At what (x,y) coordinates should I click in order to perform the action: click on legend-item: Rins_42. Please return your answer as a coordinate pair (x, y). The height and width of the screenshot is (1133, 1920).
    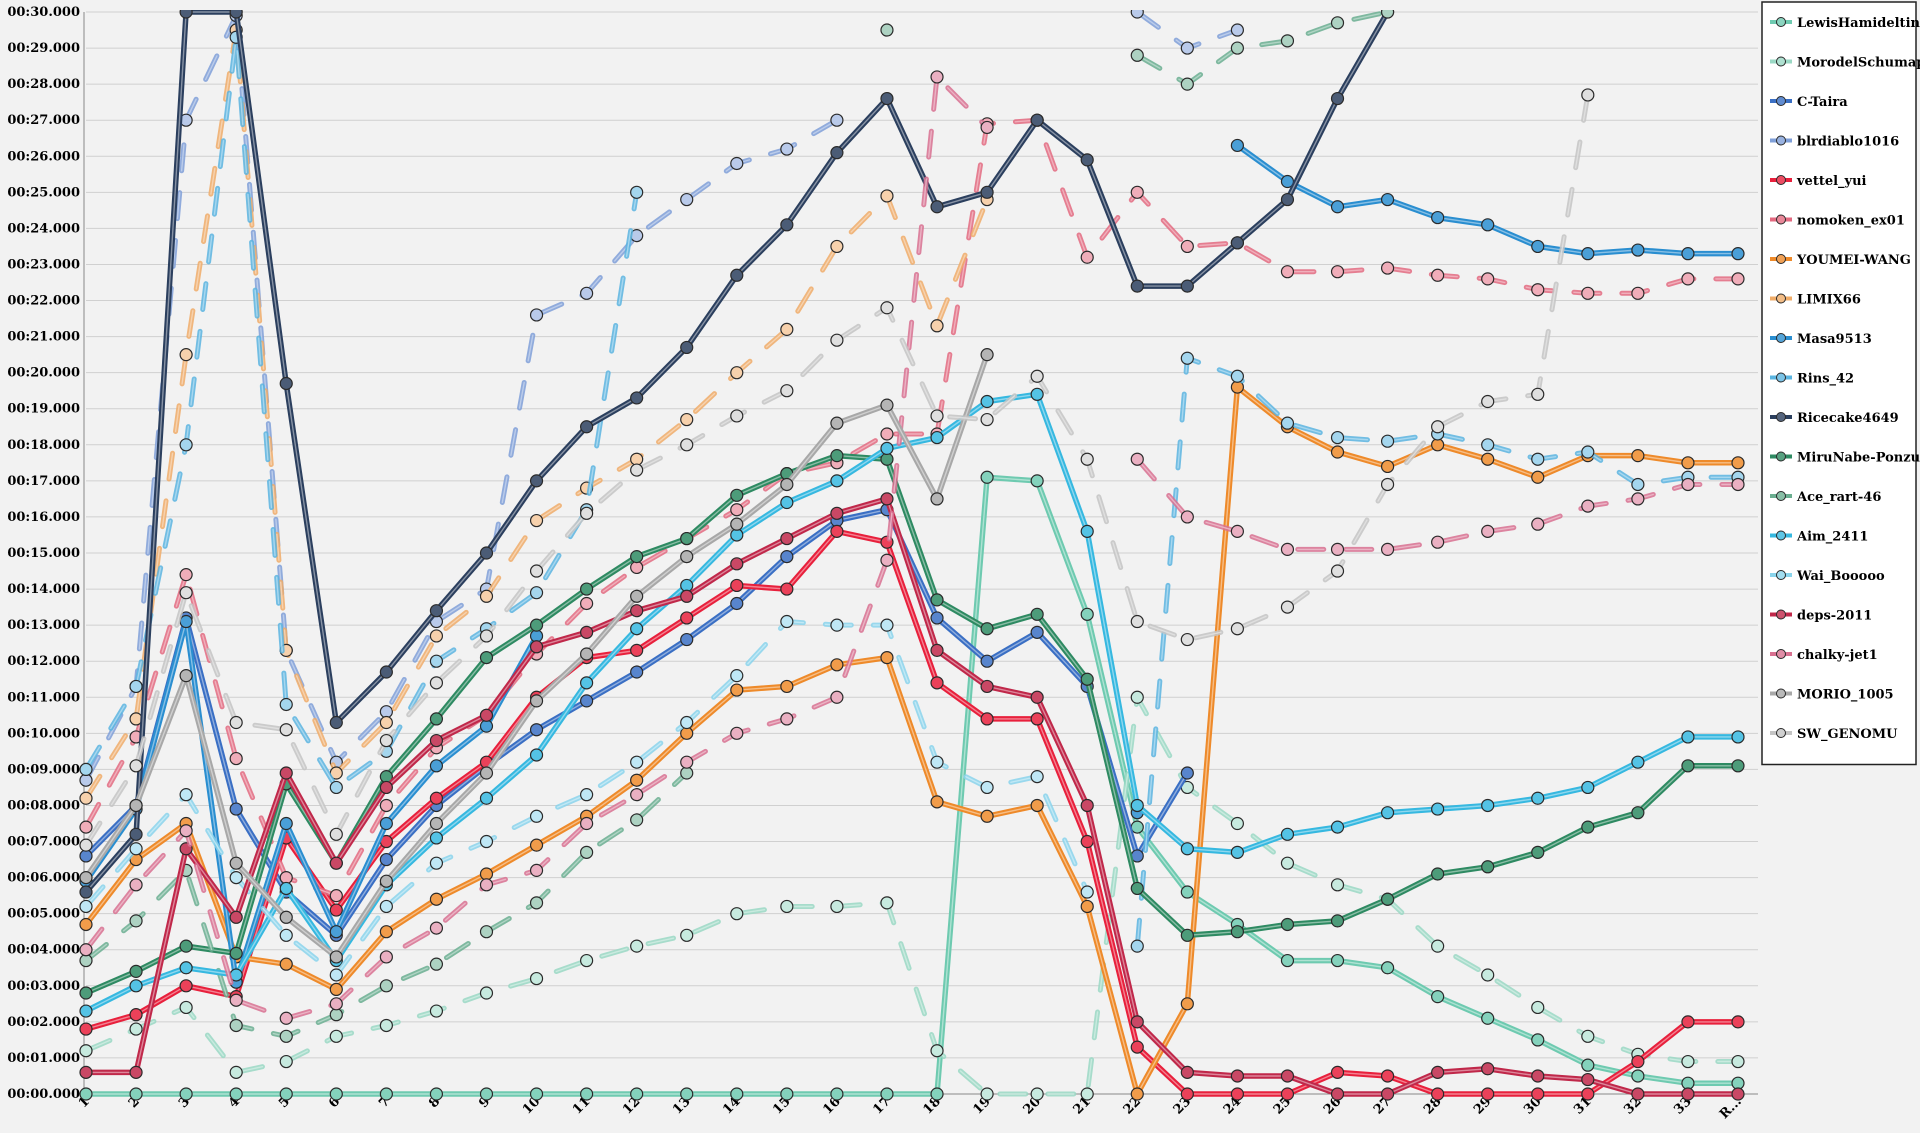
    Looking at the image, I should click on (1812, 379).